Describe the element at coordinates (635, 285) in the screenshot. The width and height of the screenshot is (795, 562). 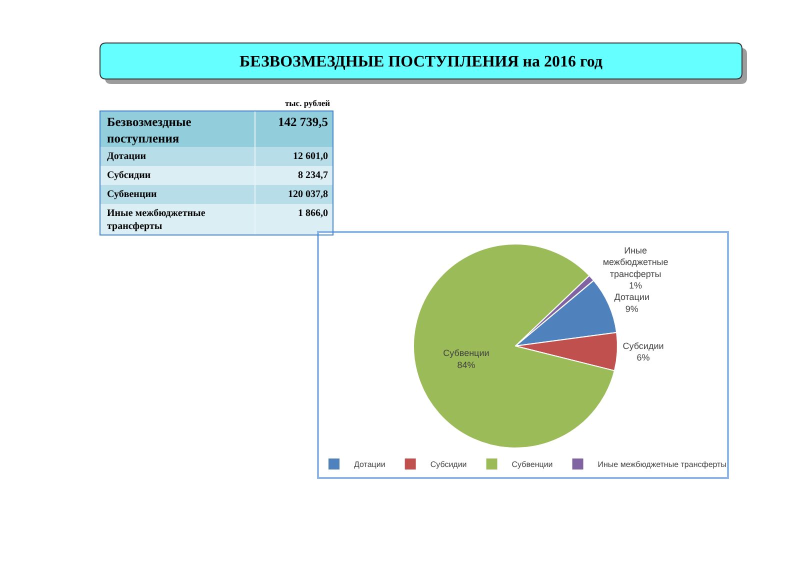
I see `data-label: 1%` at that location.